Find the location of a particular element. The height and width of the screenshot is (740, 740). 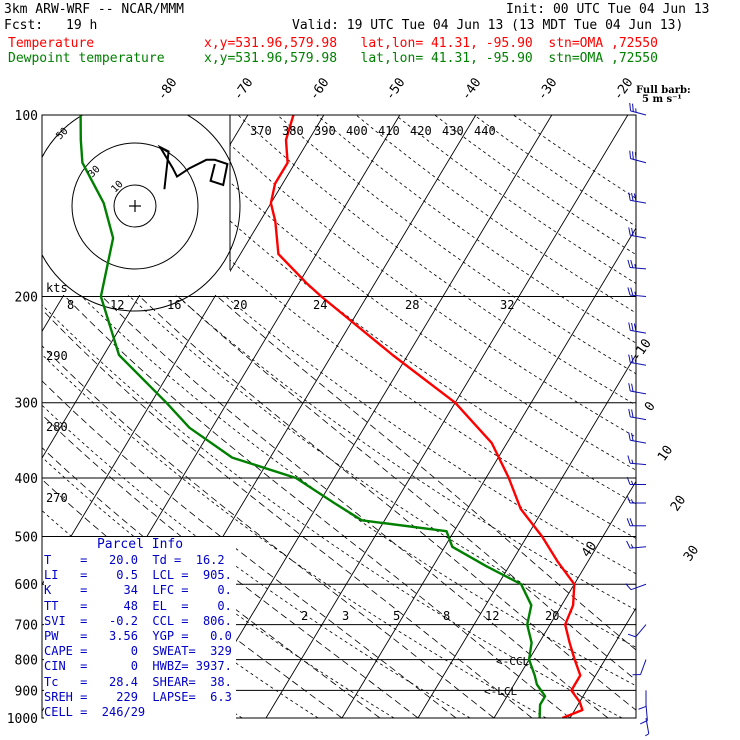

pressure-tick-label: 200 is located at coordinates (26, 298).